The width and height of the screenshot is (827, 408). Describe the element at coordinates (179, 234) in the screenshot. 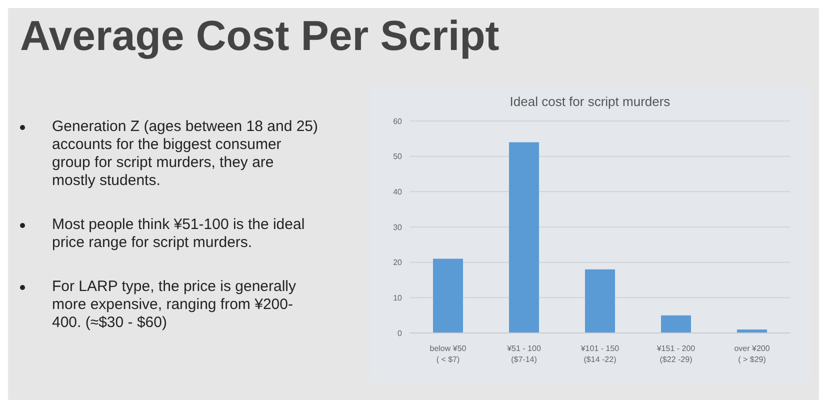

I see `text: Most people think ¥51-100 is the ideal price range for script murders.` at that location.